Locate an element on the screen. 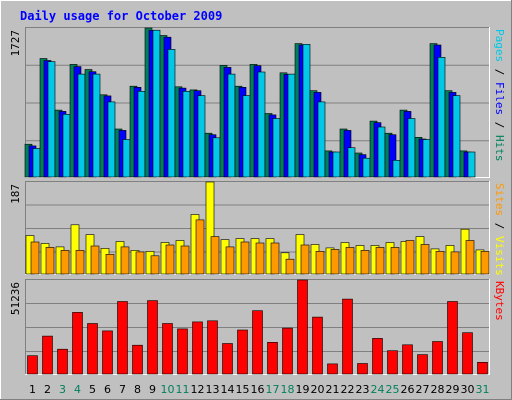 Image resolution: width=512 pixels, height=400 pixels. x-tick-label: 16 is located at coordinates (258, 389).